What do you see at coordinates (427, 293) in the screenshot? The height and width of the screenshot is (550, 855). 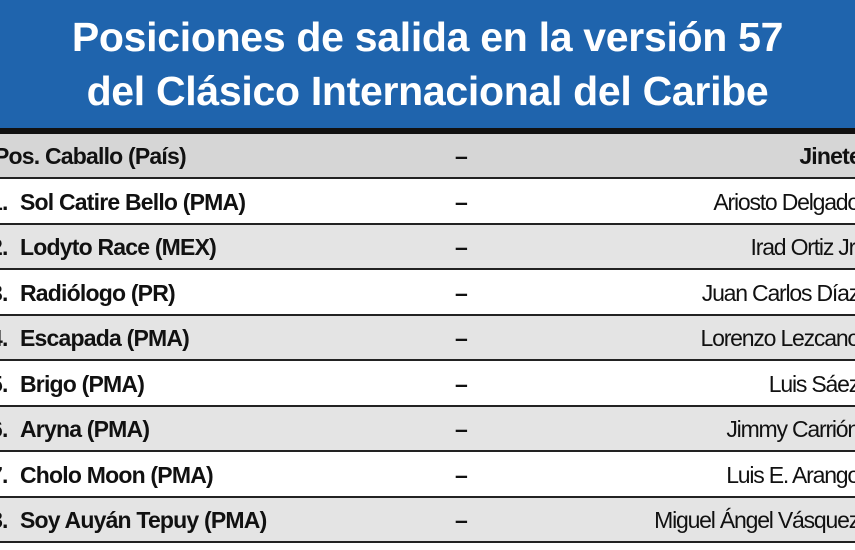 I see `table-row: 3. Radiólogo (PR) – Juan Carlos Díaz` at bounding box center [427, 293].